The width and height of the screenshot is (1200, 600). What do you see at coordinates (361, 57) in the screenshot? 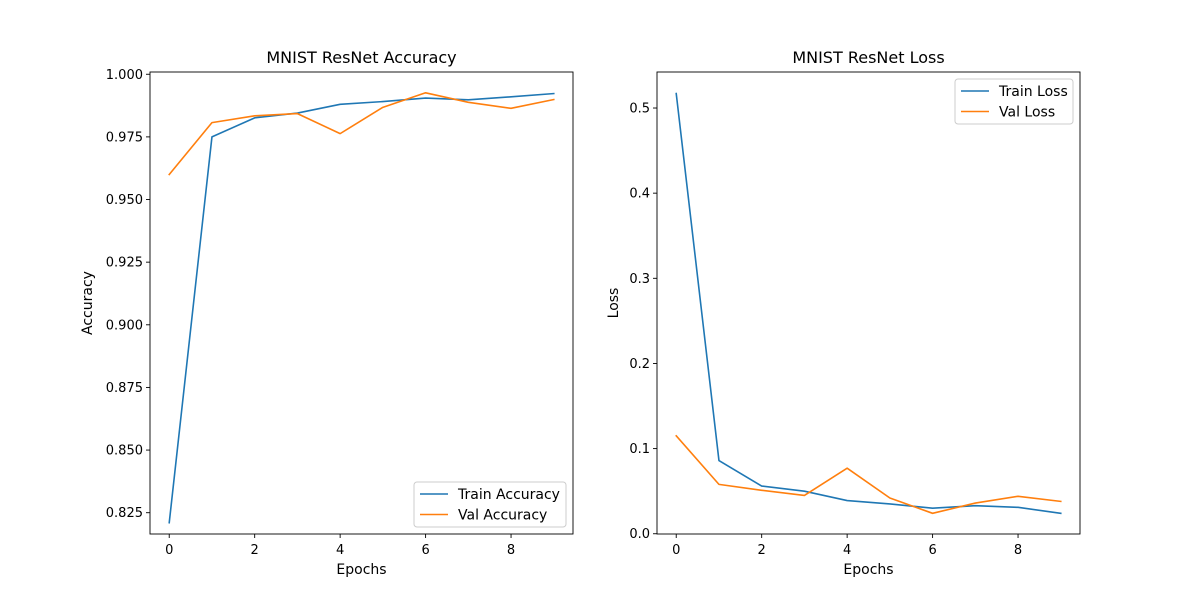
I see `chart-title: MNIST ResNet Accuracy` at bounding box center [361, 57].